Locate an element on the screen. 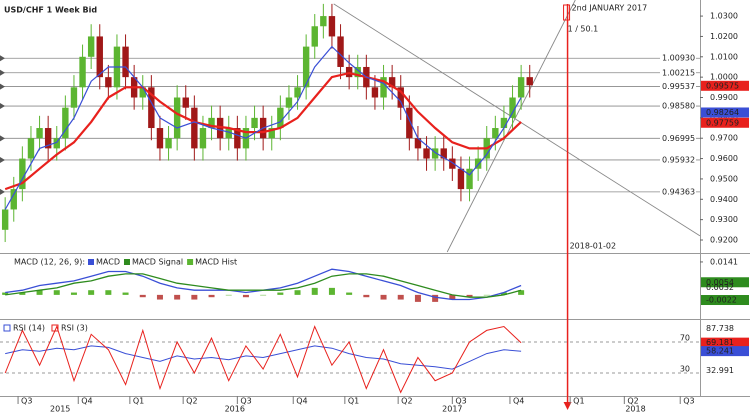 The height and width of the screenshot is (413, 750). legend-label: RSI (14) is located at coordinates (29, 328).